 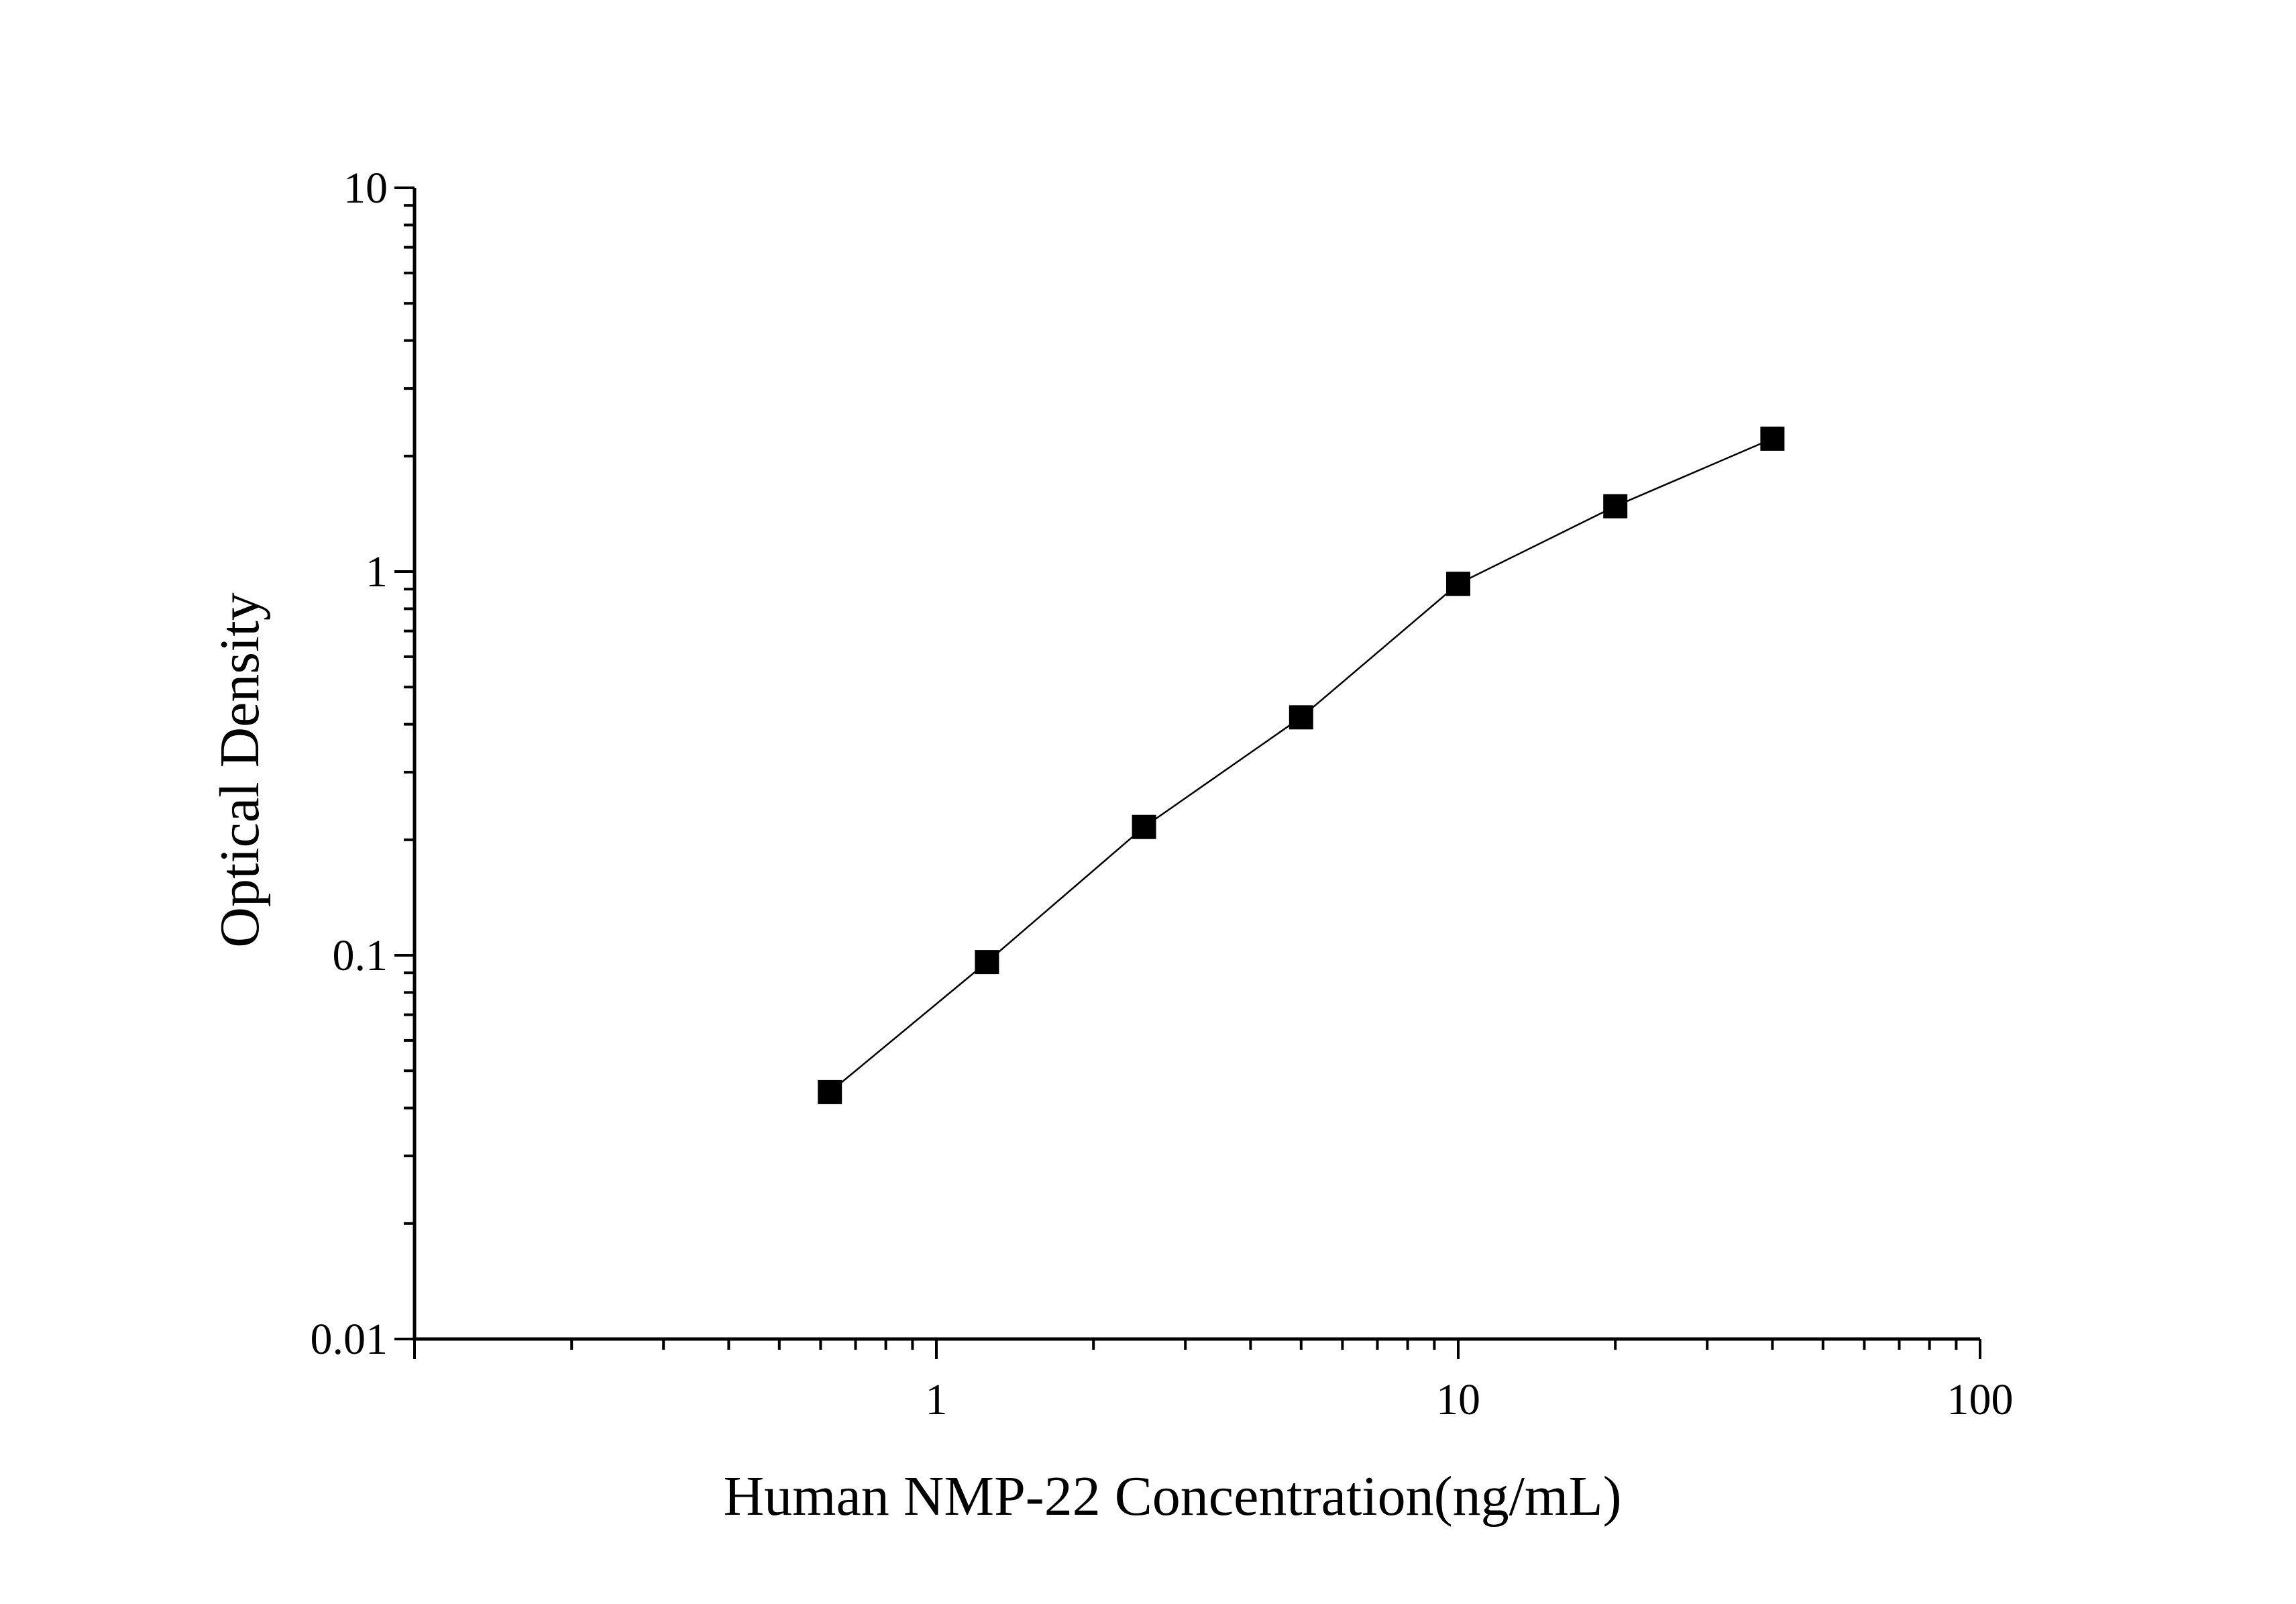 I want to click on y-tick-label: 0.1, so click(x=360, y=955).